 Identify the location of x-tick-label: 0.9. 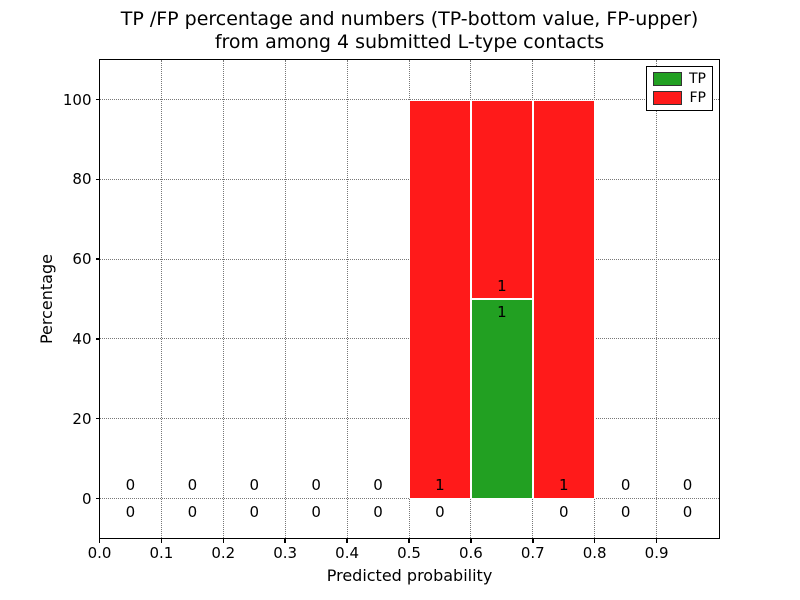
(656, 552).